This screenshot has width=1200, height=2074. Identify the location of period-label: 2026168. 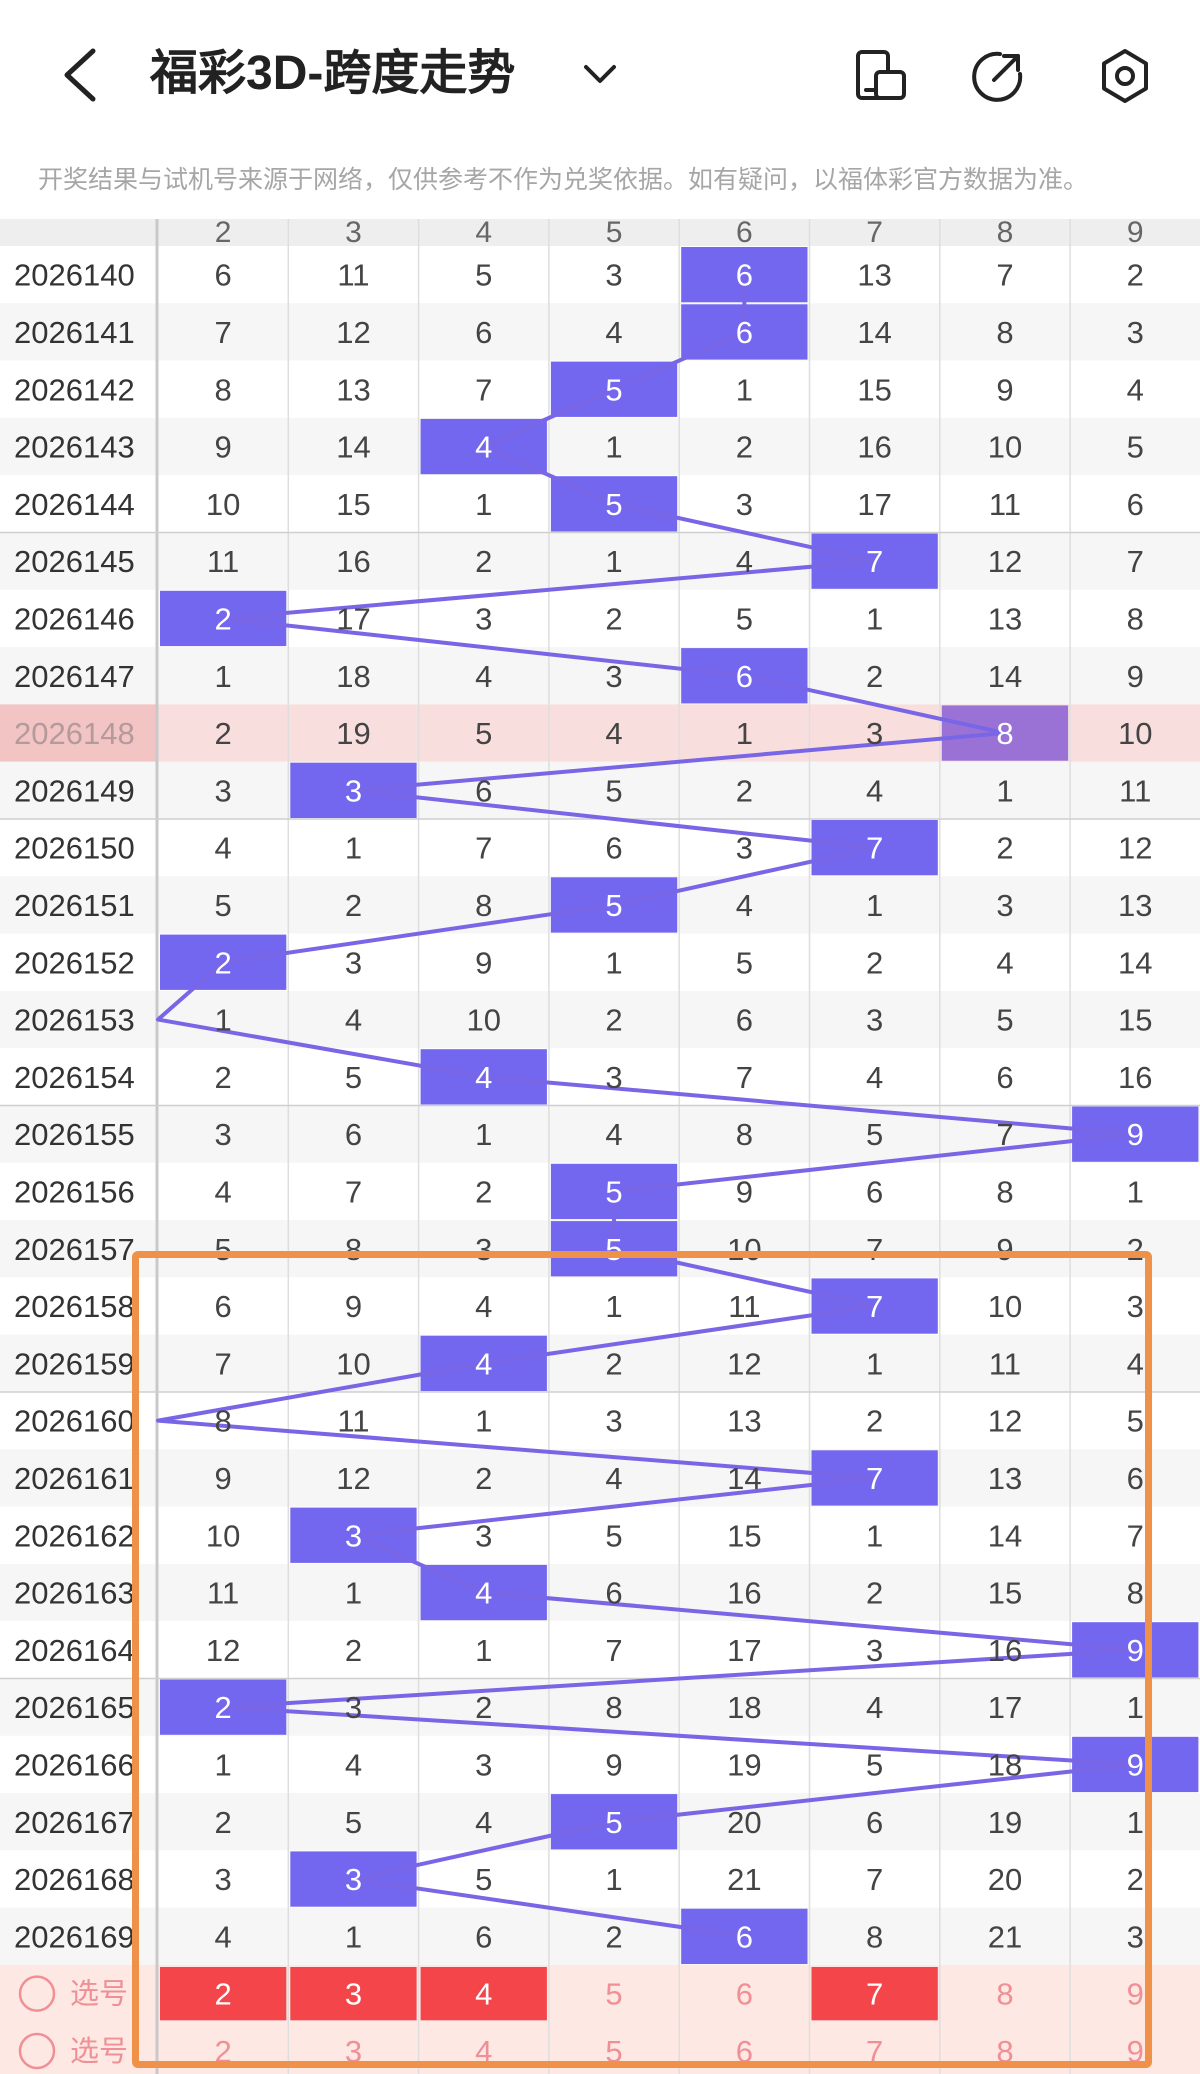
(74, 1879).